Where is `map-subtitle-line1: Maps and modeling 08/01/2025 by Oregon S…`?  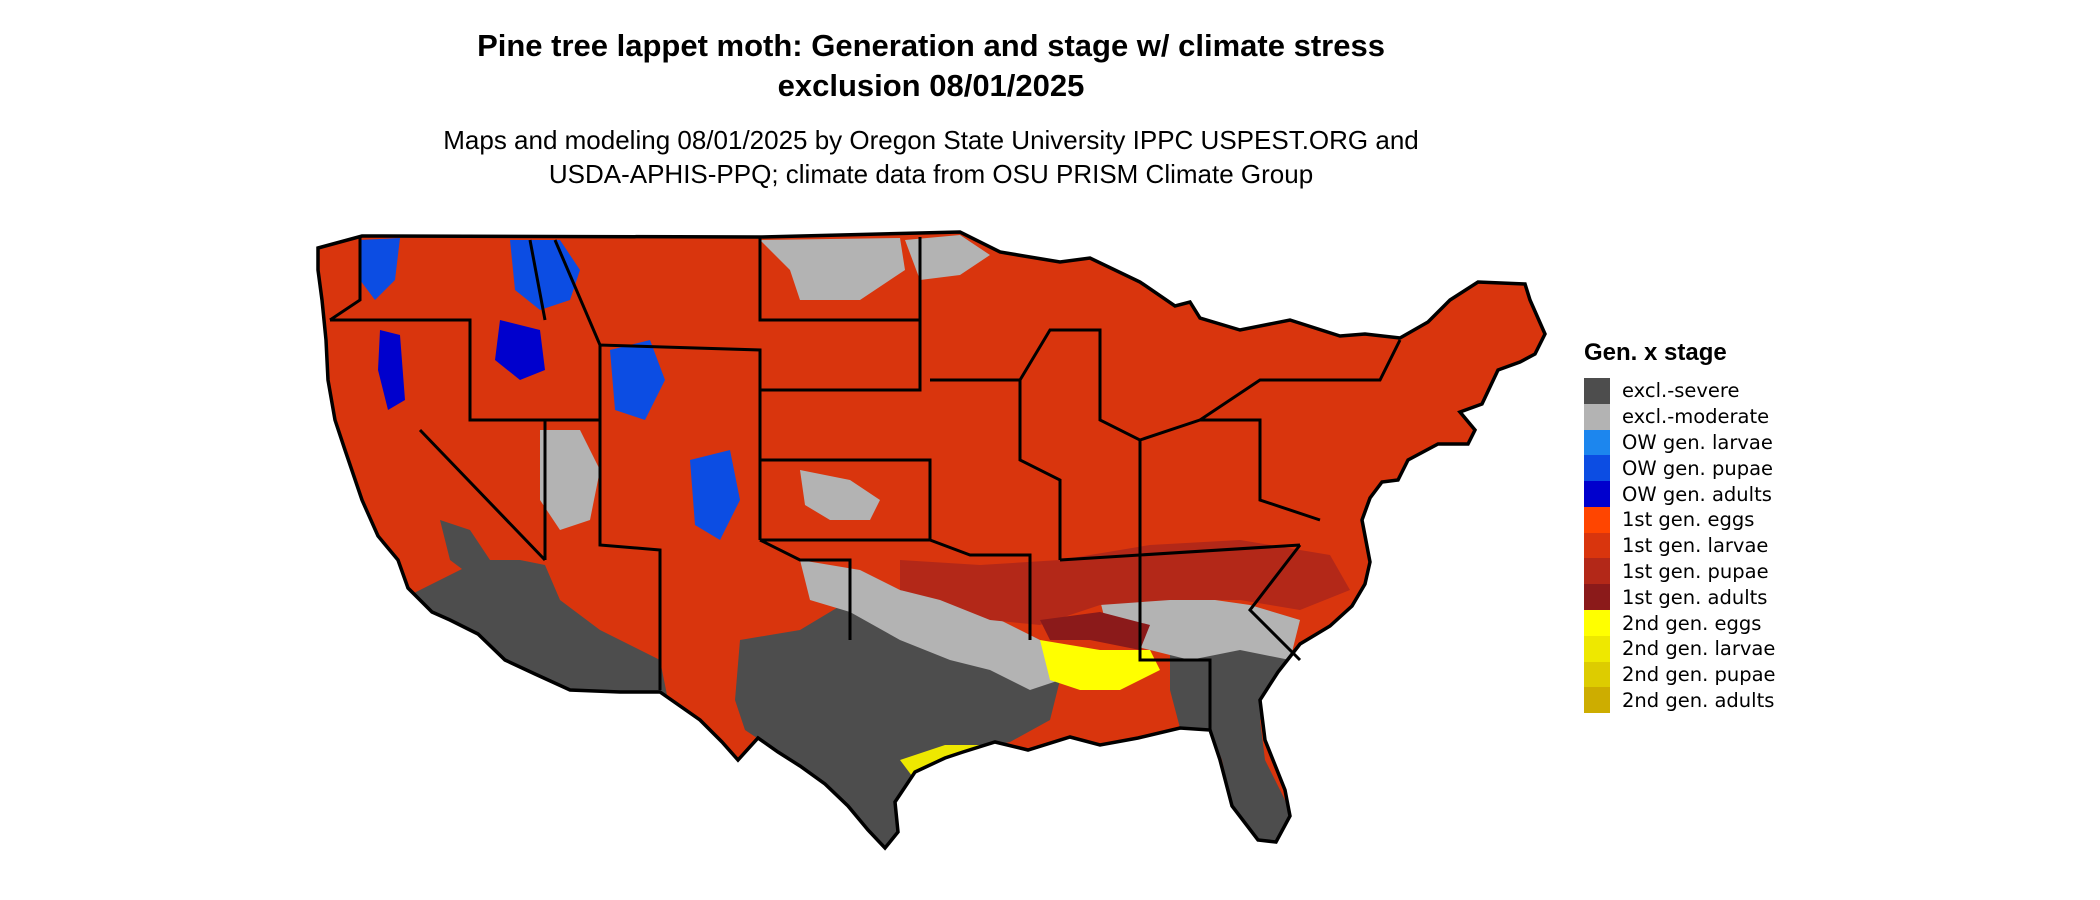
map-subtitle-line1: Maps and modeling 08/01/2025 by Oregon S… is located at coordinates (931, 140).